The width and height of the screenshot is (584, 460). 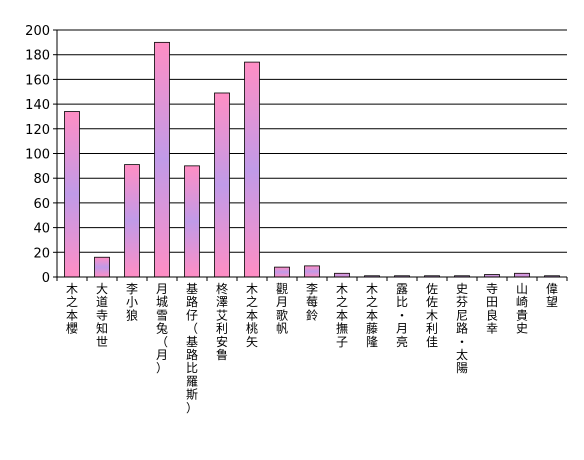 I want to click on y-tick-label: 0, so click(x=46, y=278).